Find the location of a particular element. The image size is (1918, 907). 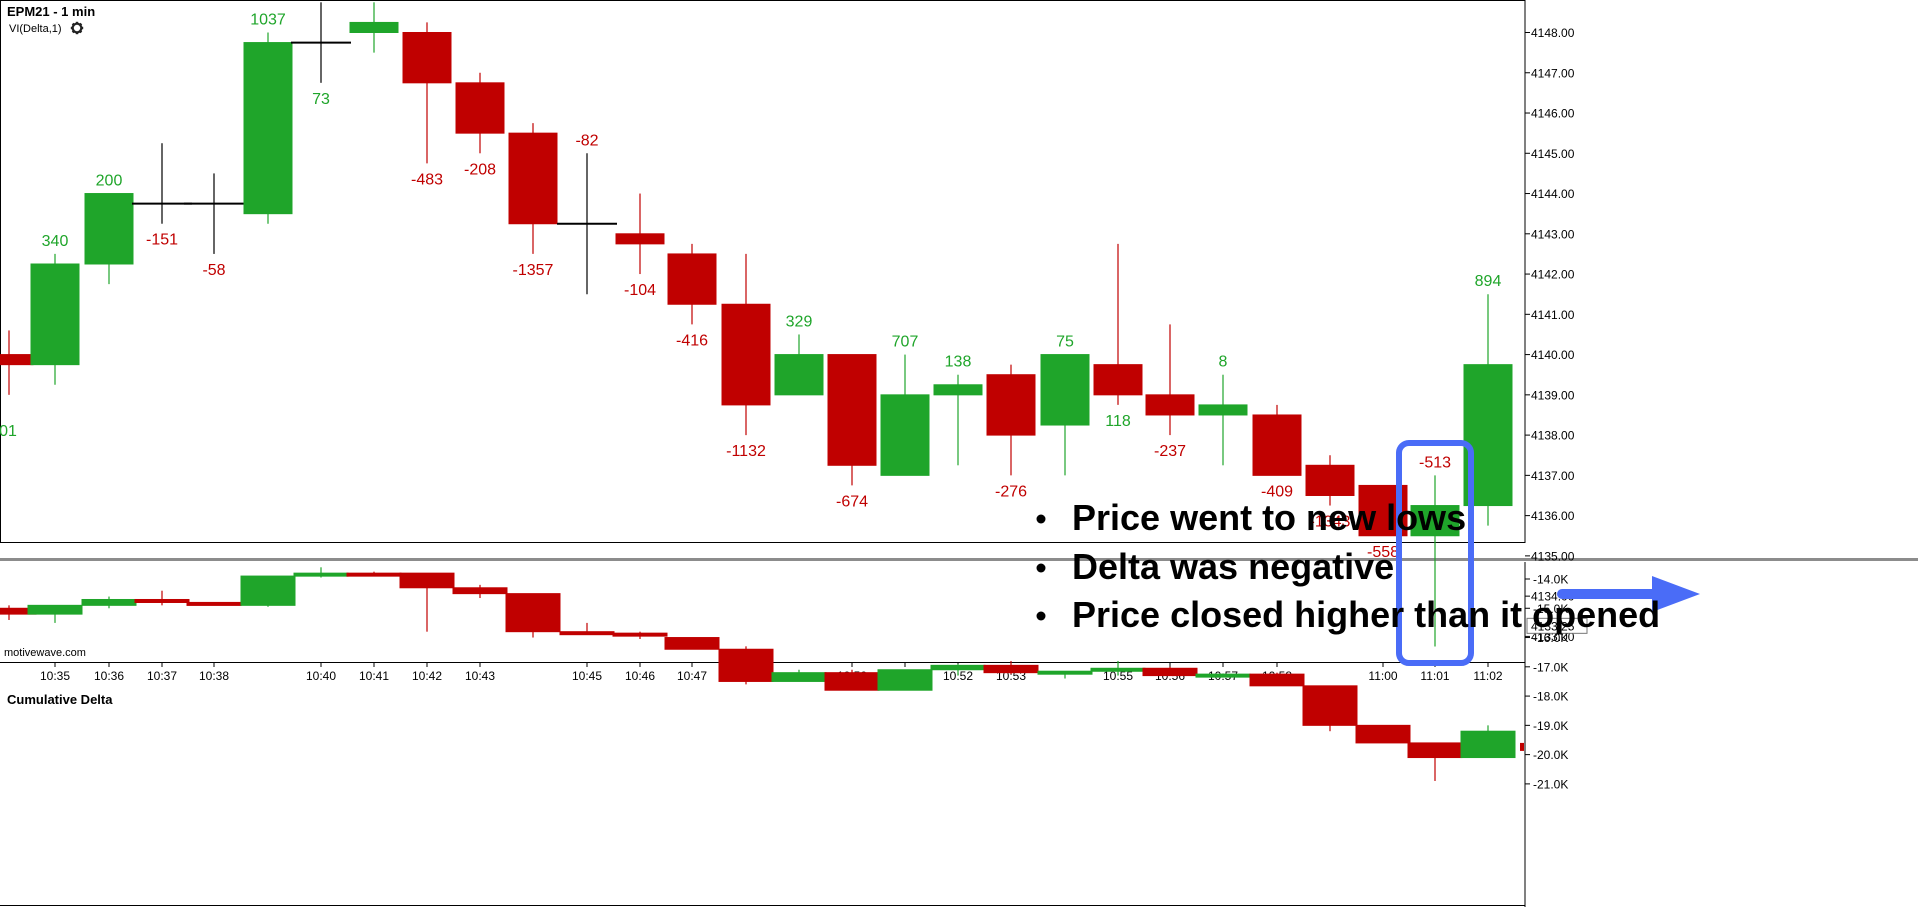

price-y-tick-label: 4147.00 is located at coordinates (1553, 73).